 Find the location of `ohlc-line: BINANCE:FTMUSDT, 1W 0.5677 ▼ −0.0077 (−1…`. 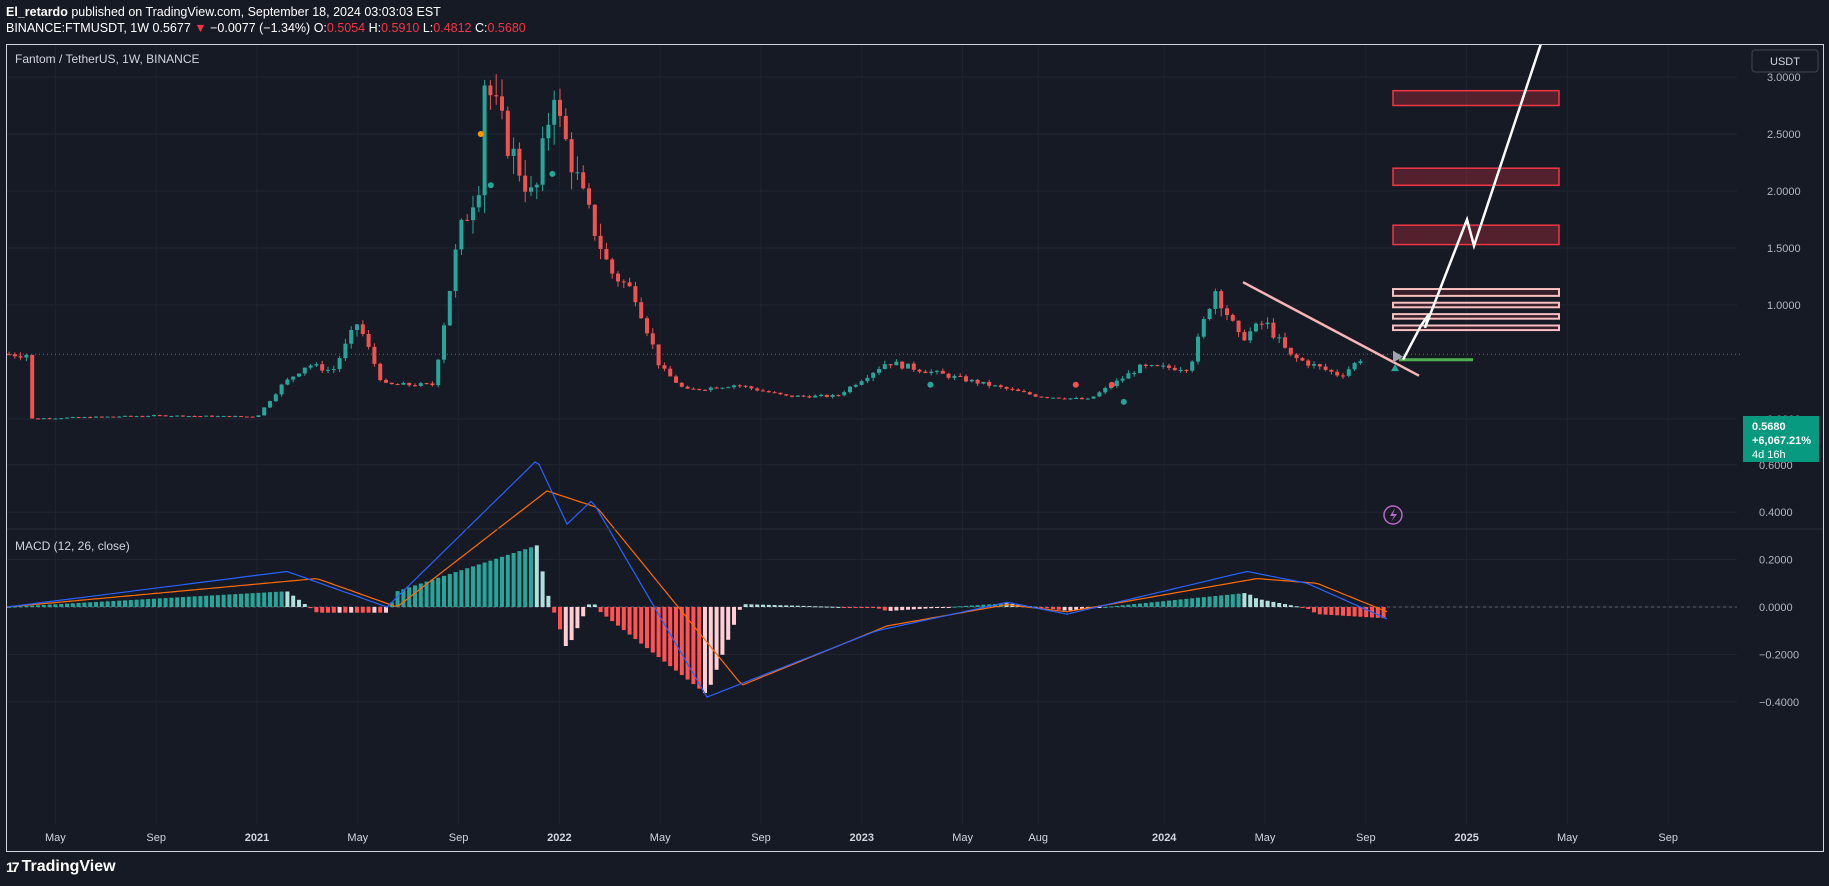

ohlc-line: BINANCE:FTMUSDT, 1W 0.5677 ▼ −0.0077 (−1… is located at coordinates (266, 28).